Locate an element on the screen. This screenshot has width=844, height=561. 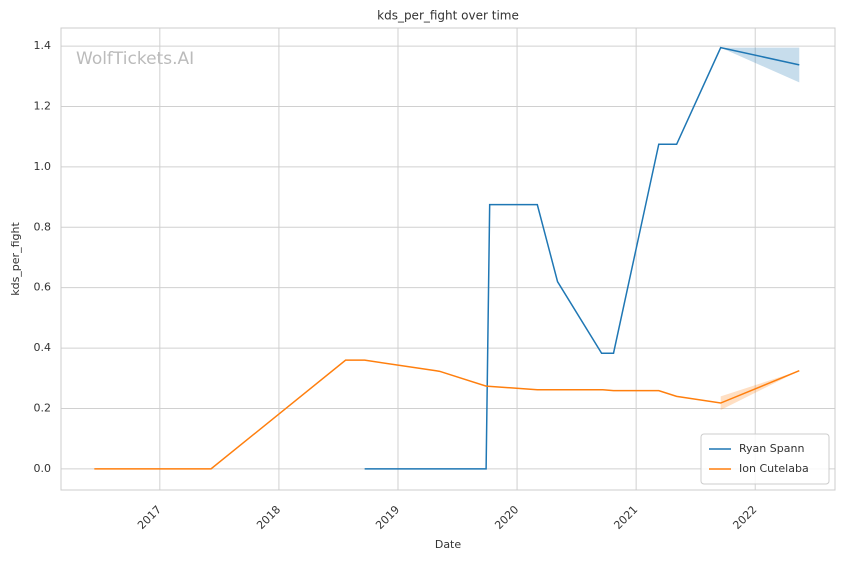
x-axis-label: Date is located at coordinates (448, 544).